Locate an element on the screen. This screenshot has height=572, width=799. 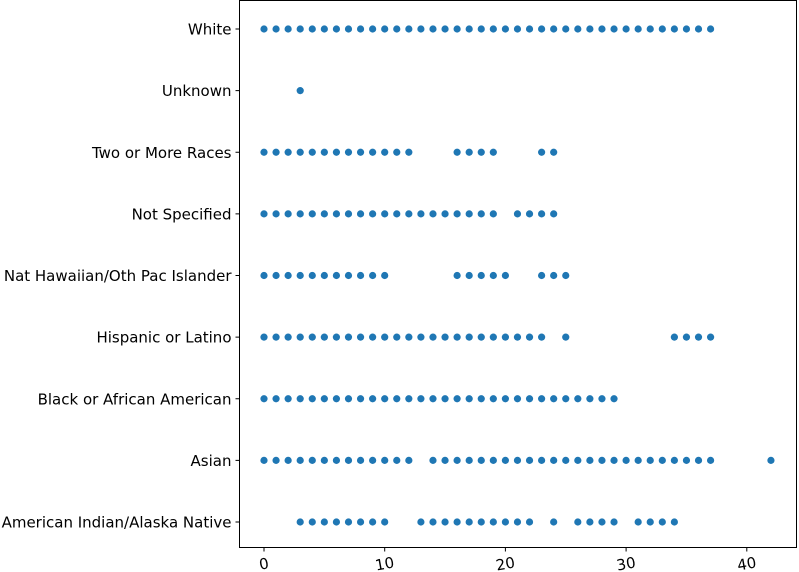
x-axis: 0 10 20 30 40 is located at coordinates (508, 559).